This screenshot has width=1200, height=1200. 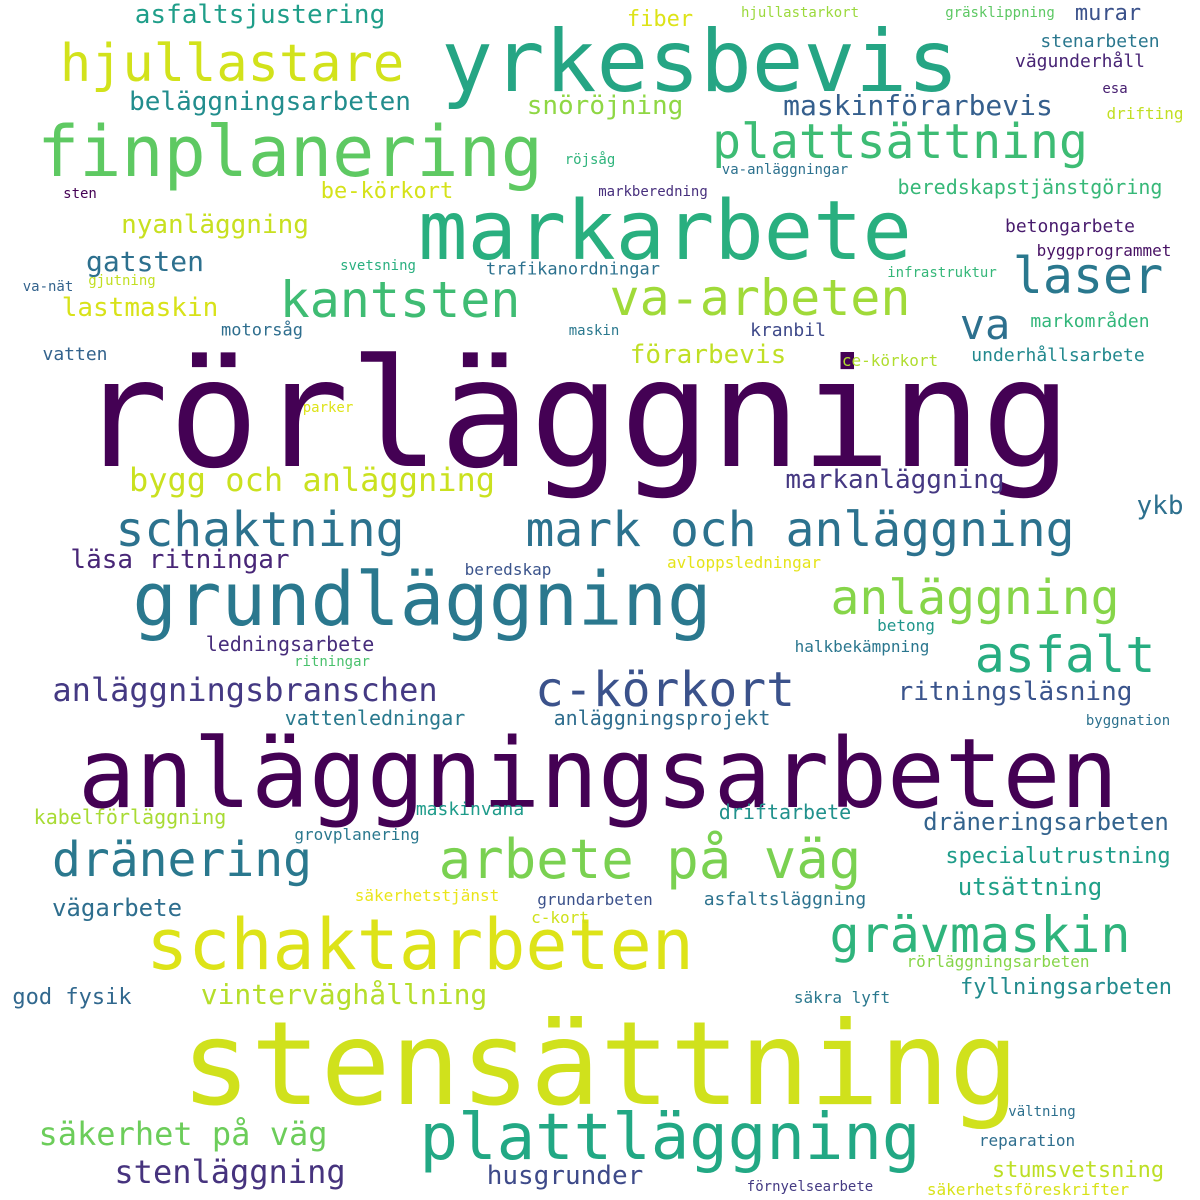 I want to click on word-esa: esa, so click(x=1115, y=89).